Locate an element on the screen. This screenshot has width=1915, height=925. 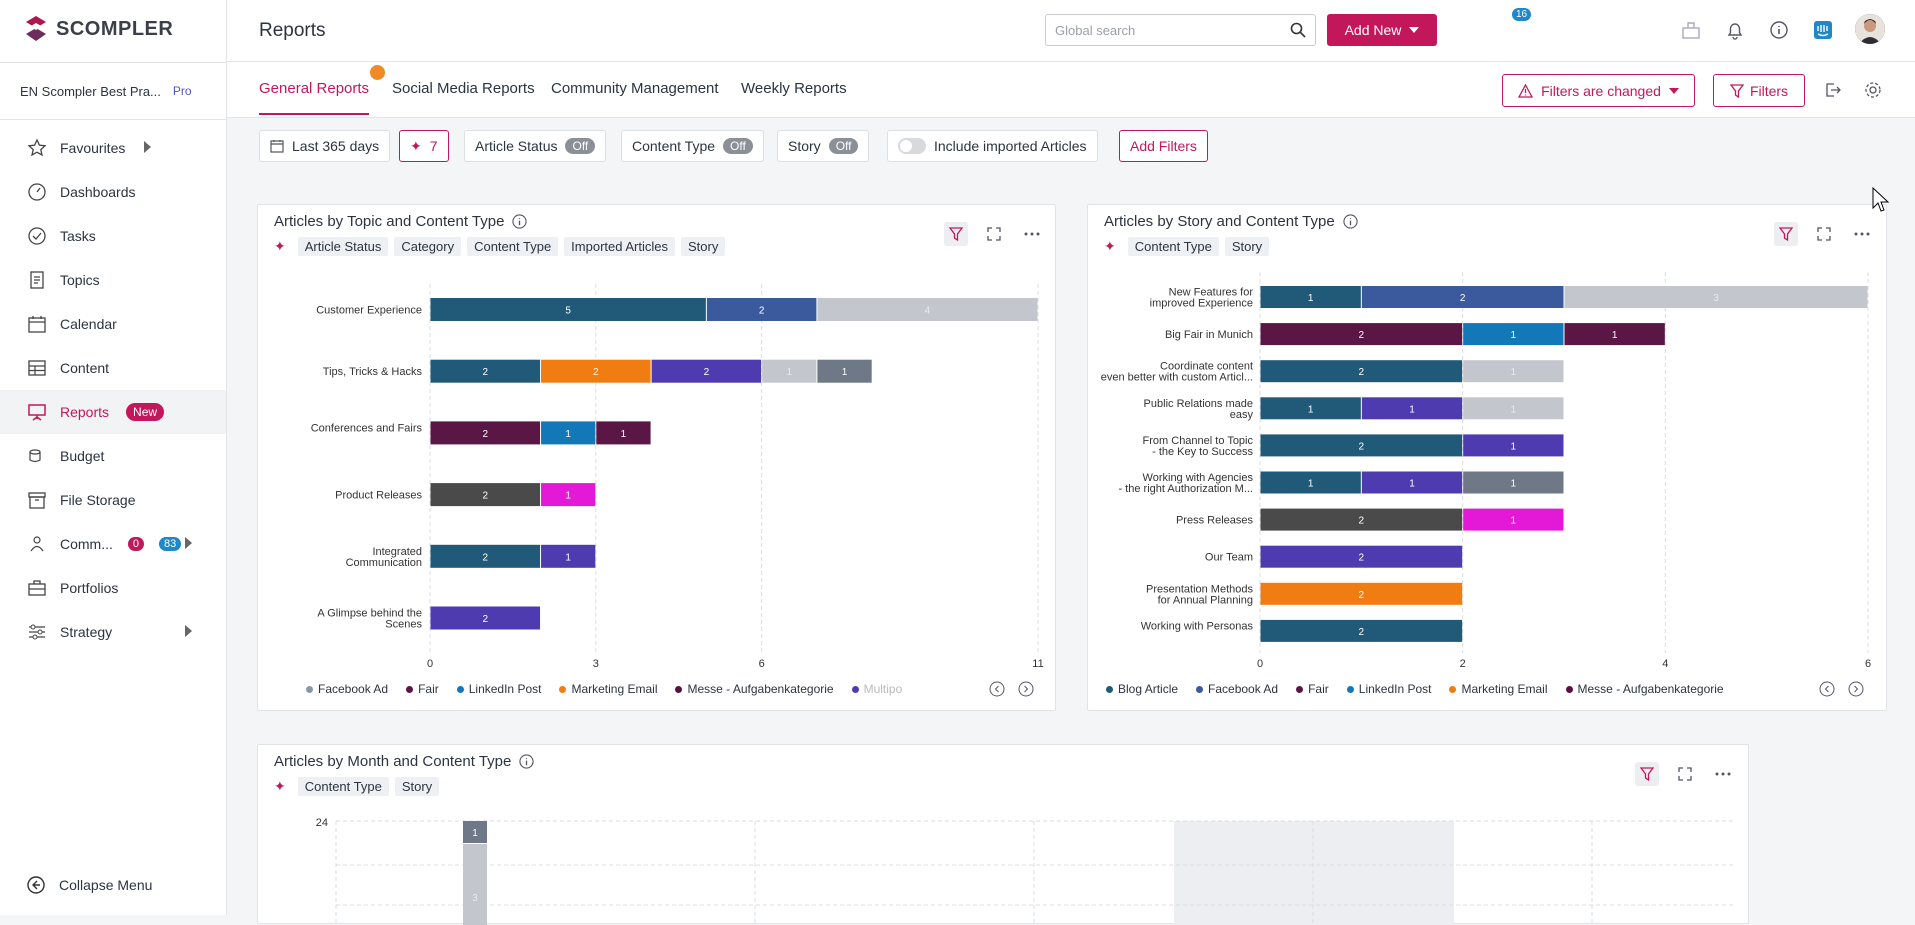
sidebar-item-file-storage: File Storage is located at coordinates (113, 500).